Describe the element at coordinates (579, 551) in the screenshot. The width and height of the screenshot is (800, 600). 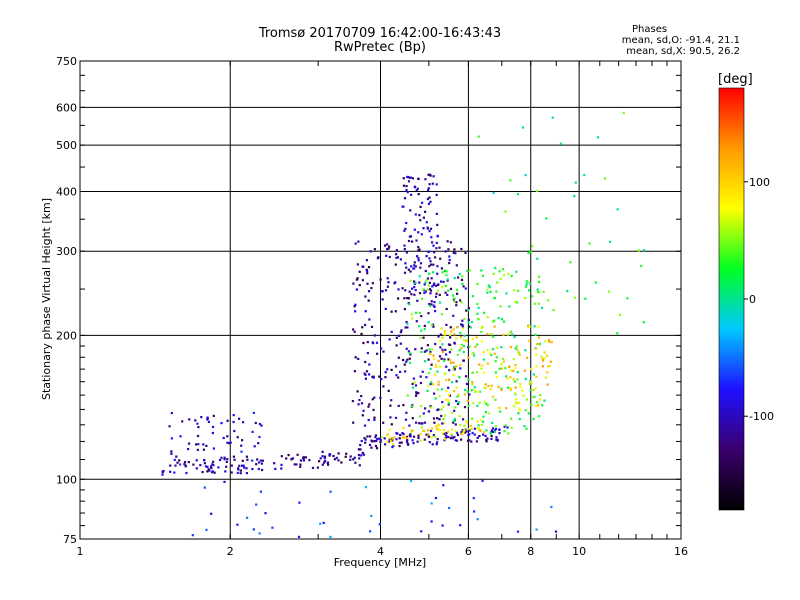
I see `x-tick-label: 10` at that location.